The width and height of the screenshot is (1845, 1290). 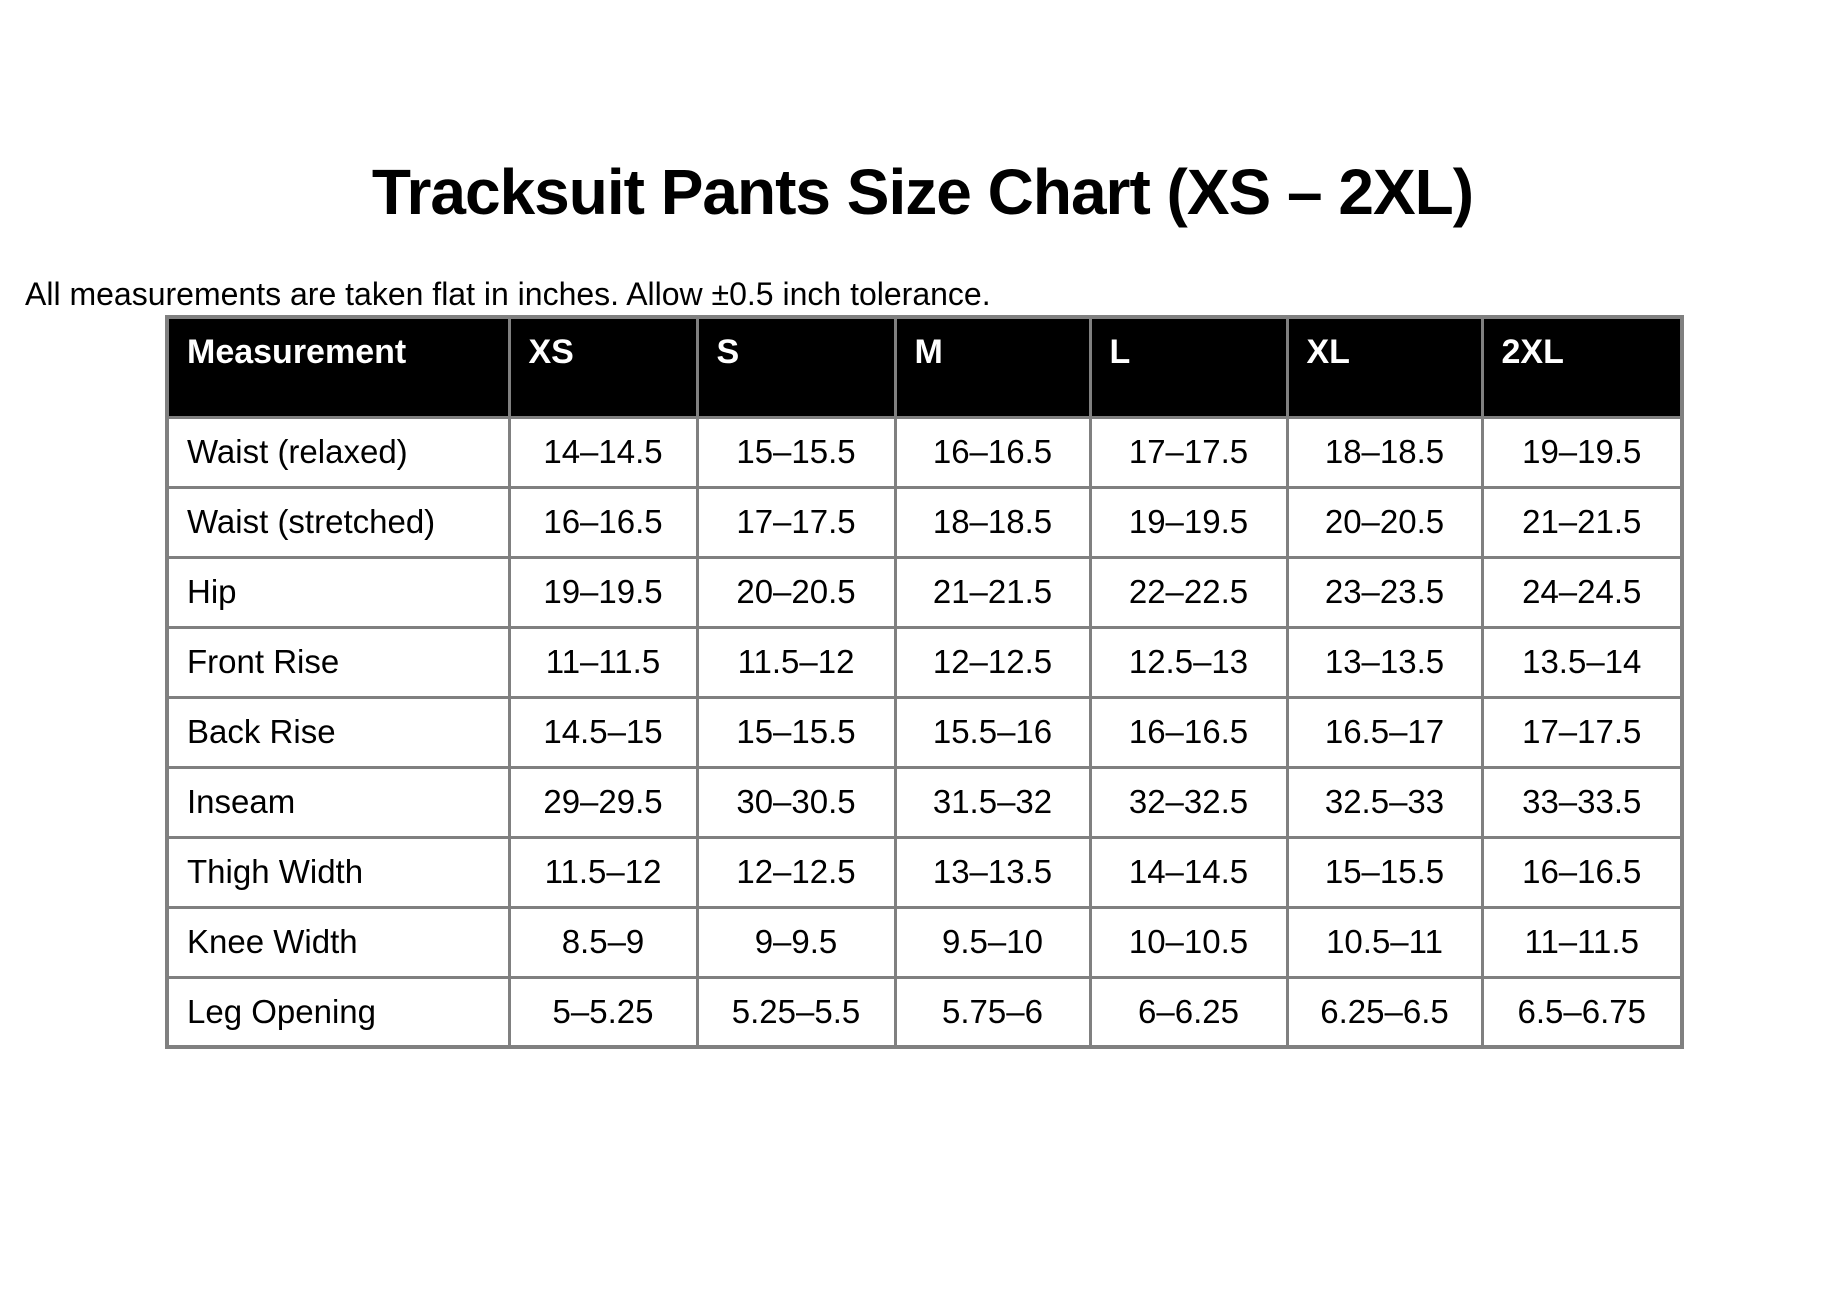 I want to click on row-label: Back Rise, so click(x=338, y=732).